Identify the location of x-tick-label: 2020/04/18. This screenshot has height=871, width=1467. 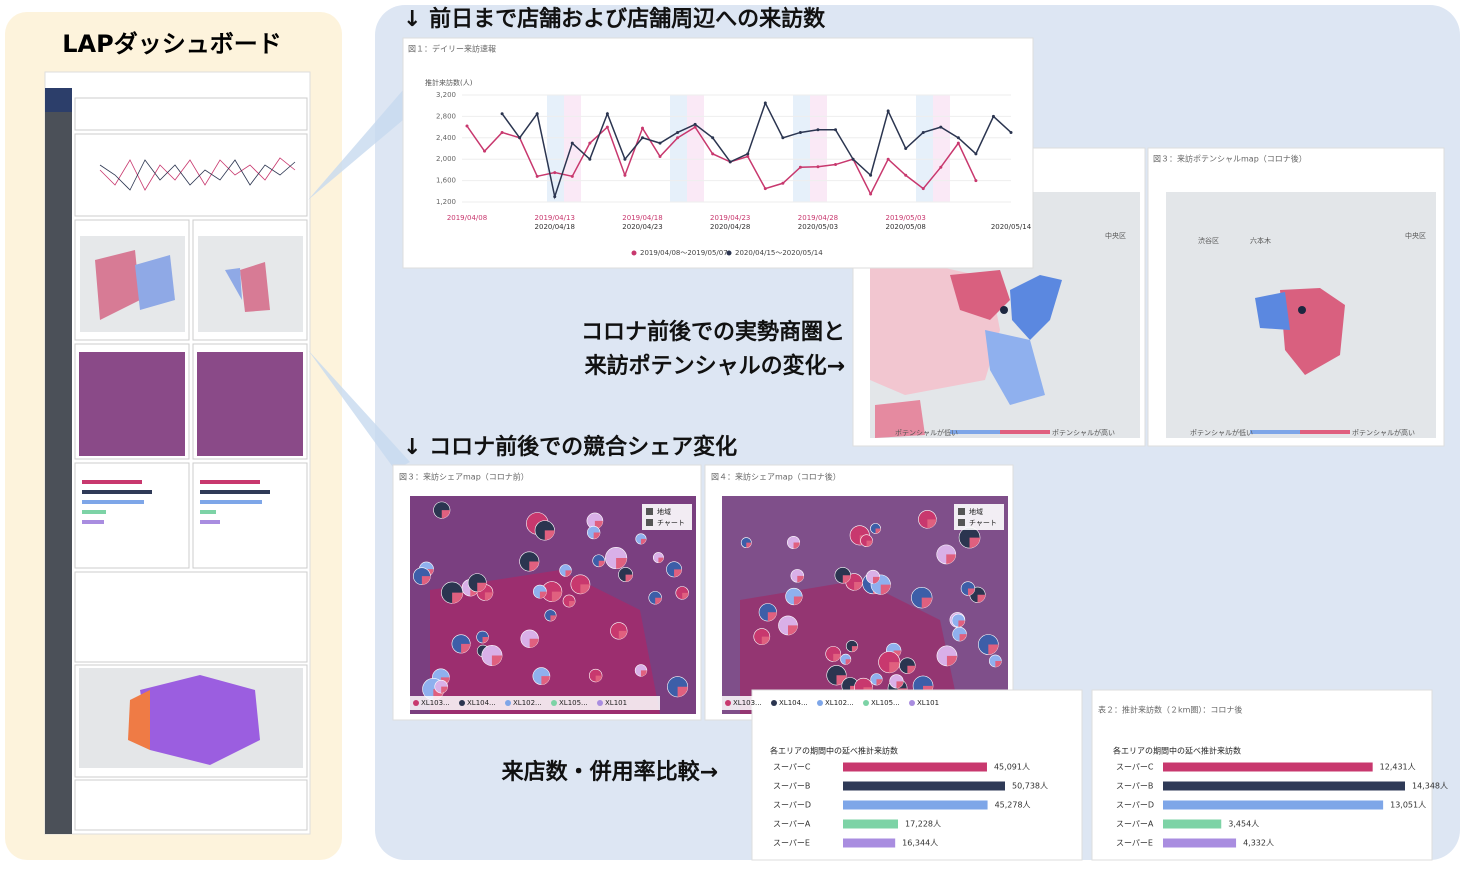
(555, 227).